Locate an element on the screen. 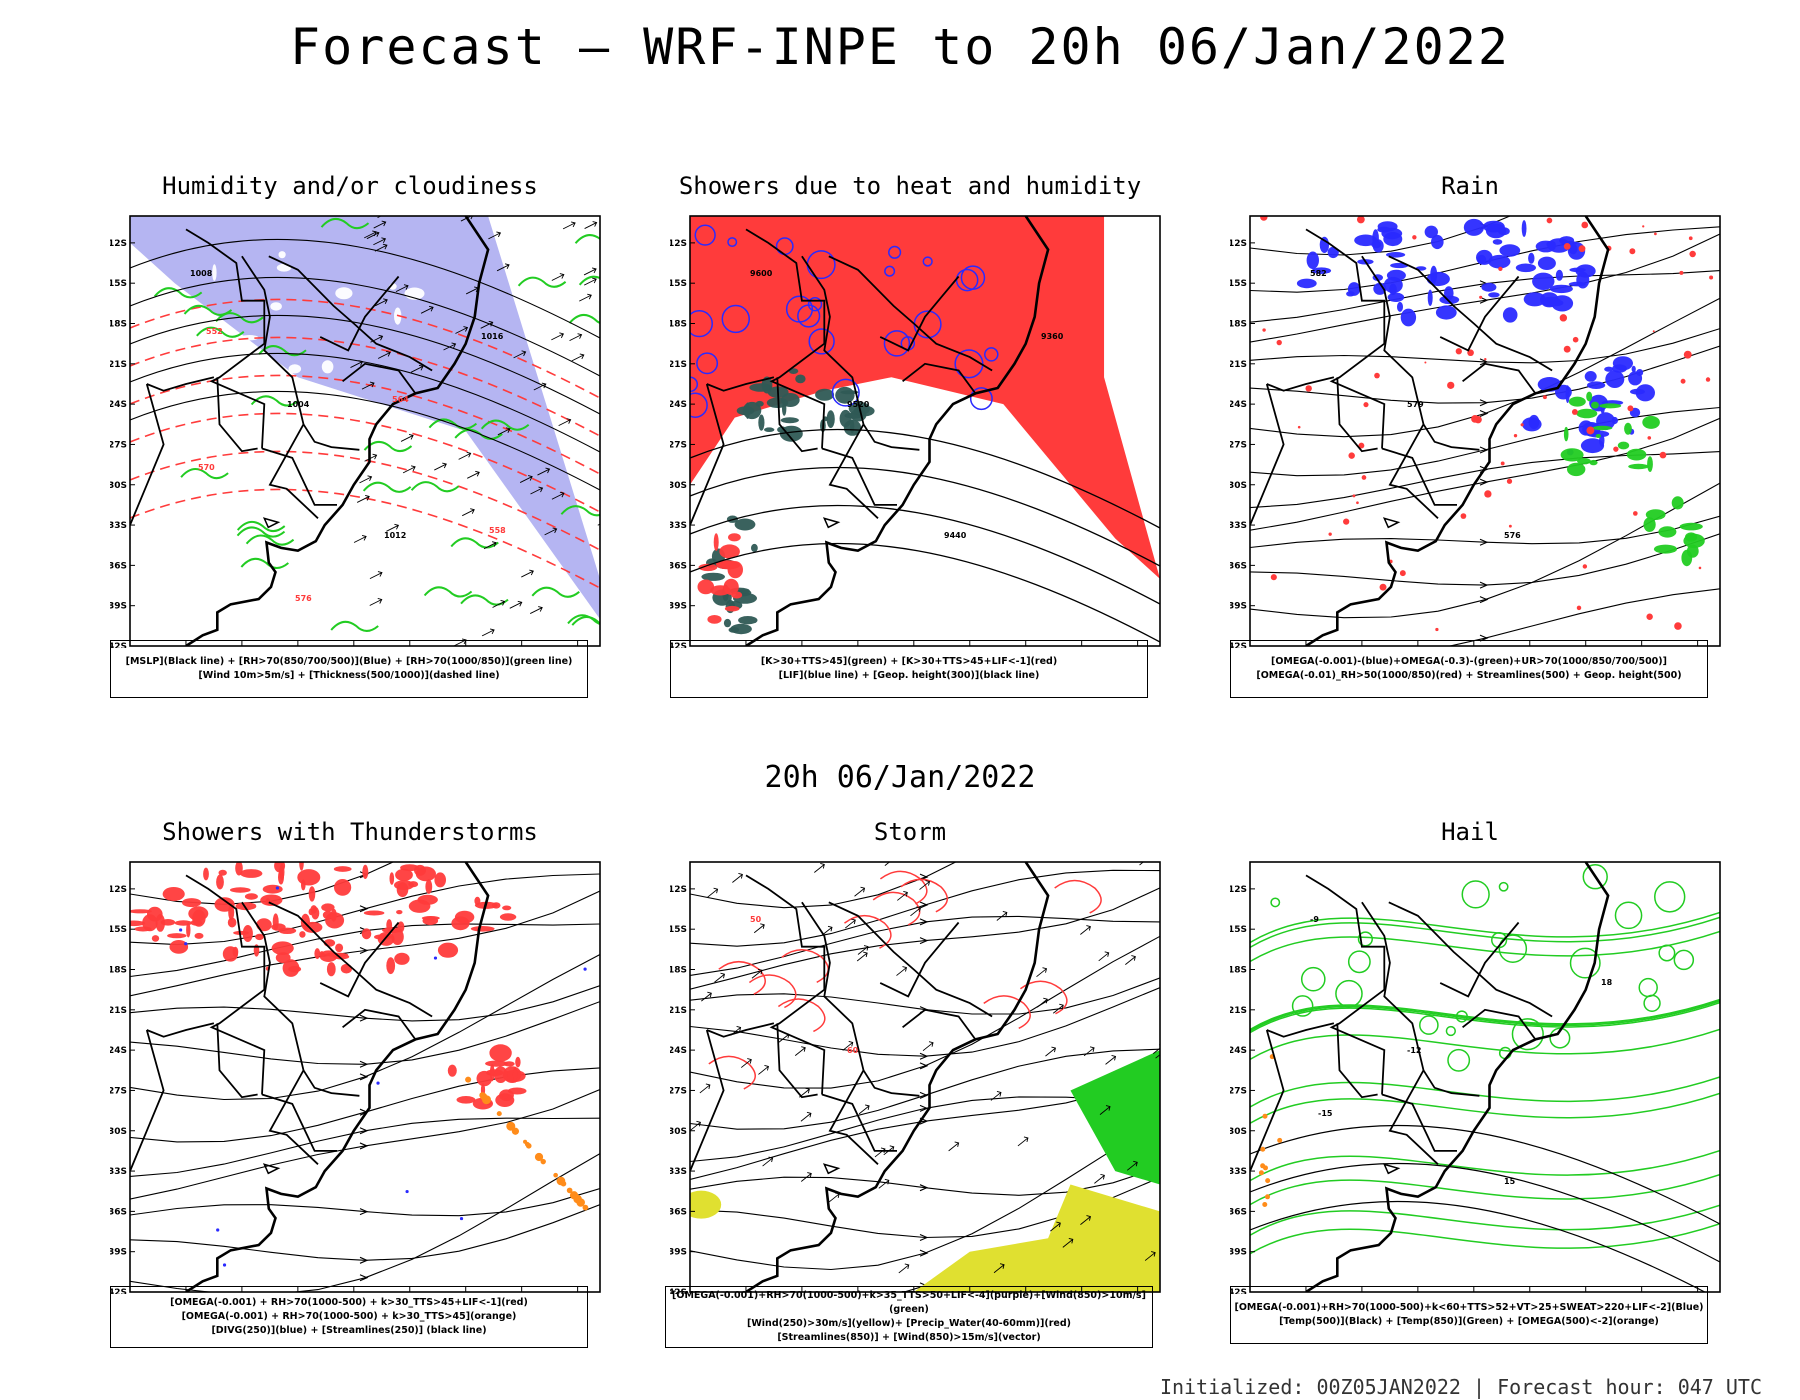 The height and width of the screenshot is (1400, 1800). panel-title: Showers due to heat and humidity is located at coordinates (910, 186).